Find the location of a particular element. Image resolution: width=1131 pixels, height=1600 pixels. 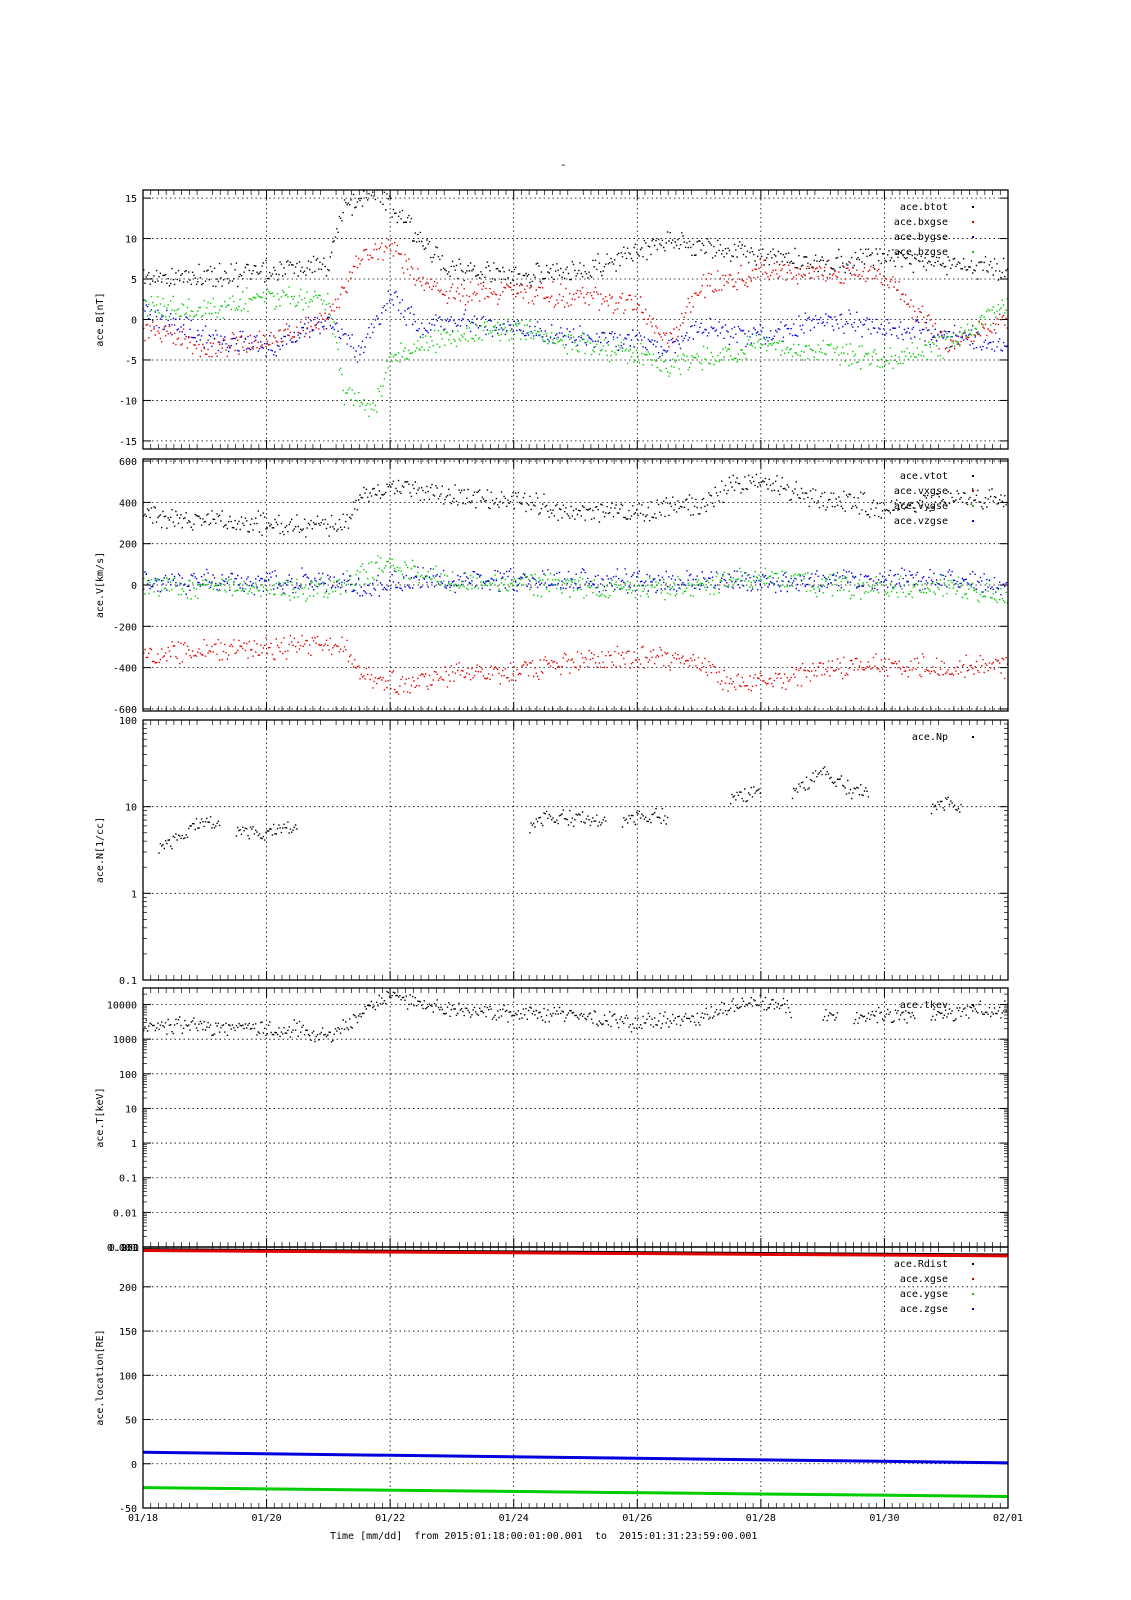

legend-label: ace.Rdist is located at coordinates (921, 1264).